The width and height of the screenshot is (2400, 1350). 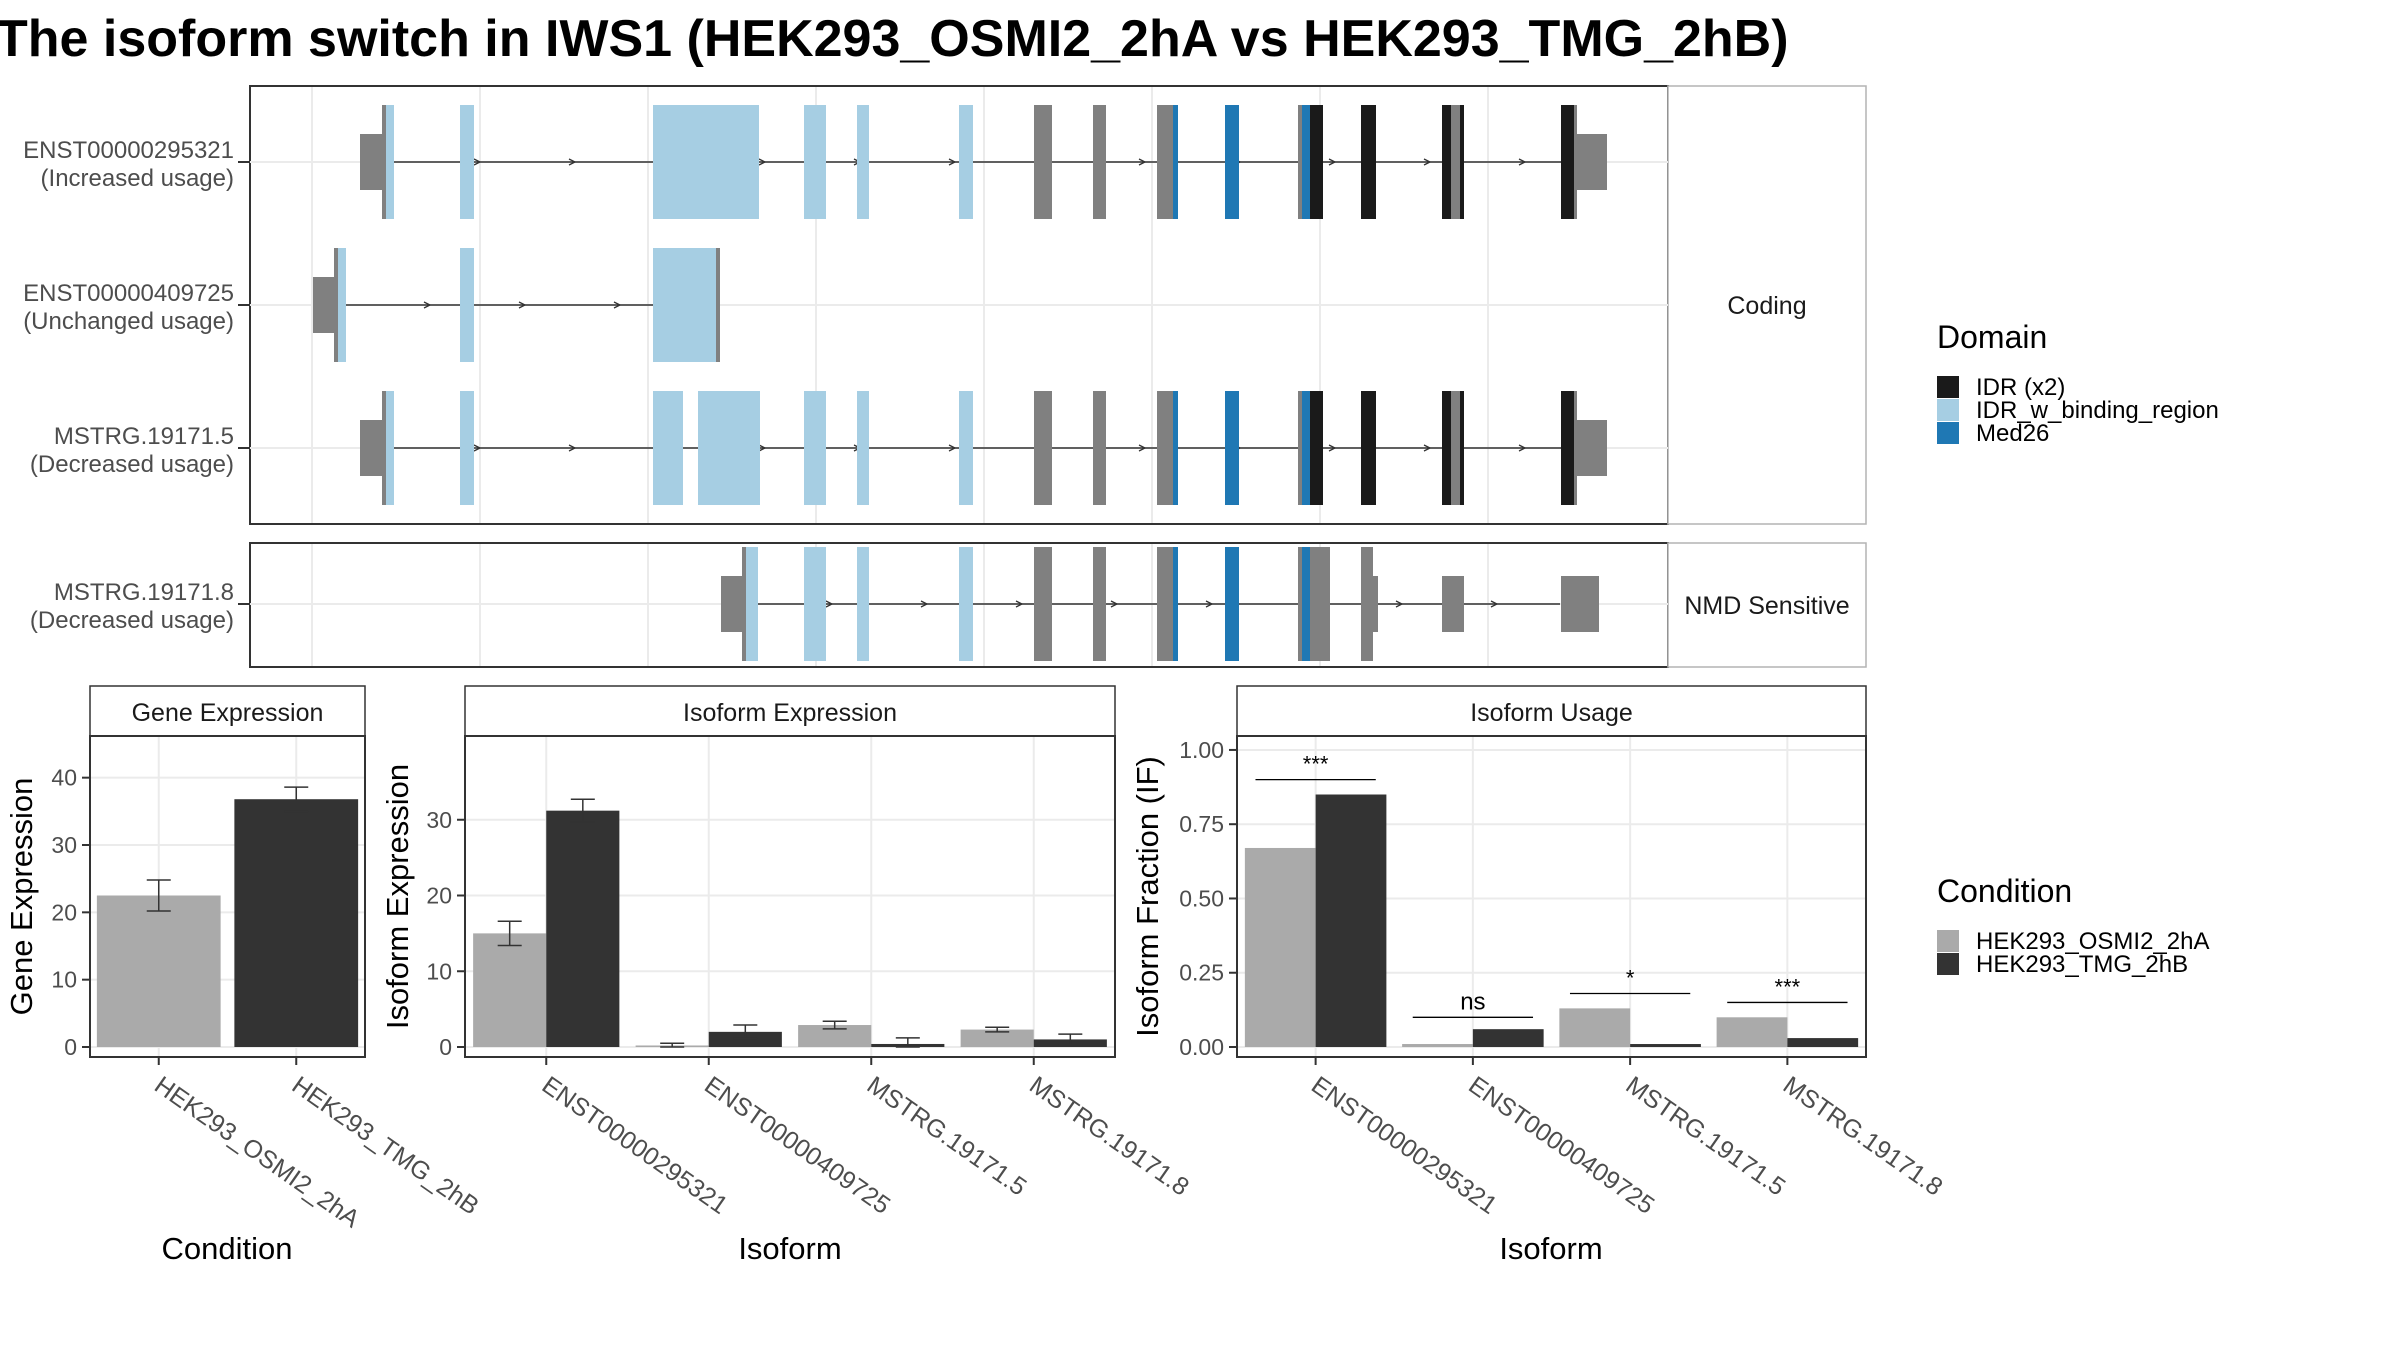 What do you see at coordinates (2004, 891) in the screenshot?
I see `condition-legend-title: Condition` at bounding box center [2004, 891].